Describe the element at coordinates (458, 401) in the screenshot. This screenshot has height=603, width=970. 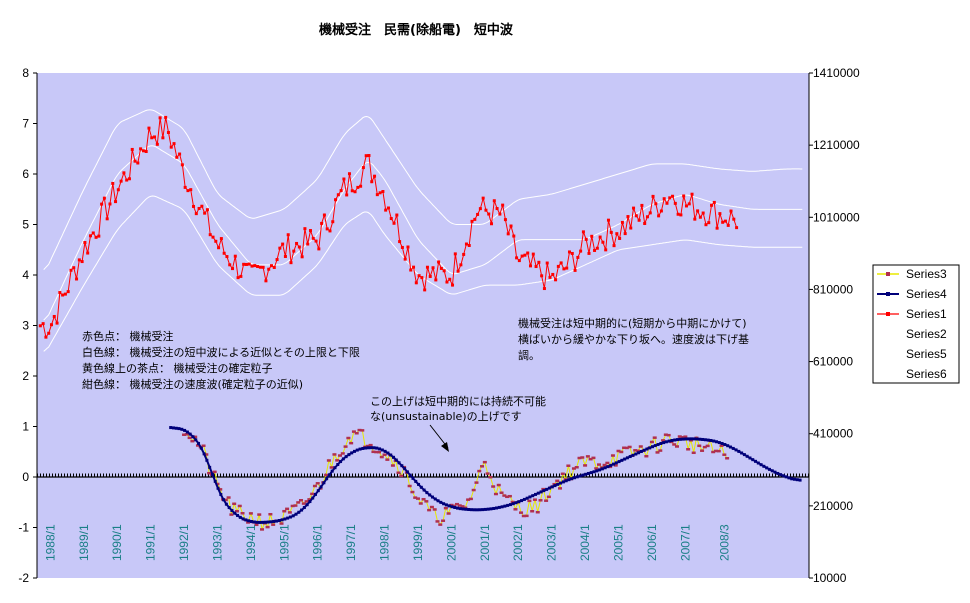
I see `arrow-note-1: この上げは短中期的には持続不可能` at that location.